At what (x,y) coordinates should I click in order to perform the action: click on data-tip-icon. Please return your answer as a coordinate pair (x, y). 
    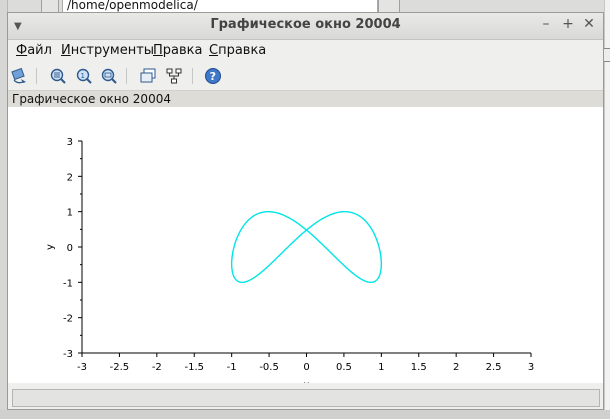
    Looking at the image, I should click on (174, 76).